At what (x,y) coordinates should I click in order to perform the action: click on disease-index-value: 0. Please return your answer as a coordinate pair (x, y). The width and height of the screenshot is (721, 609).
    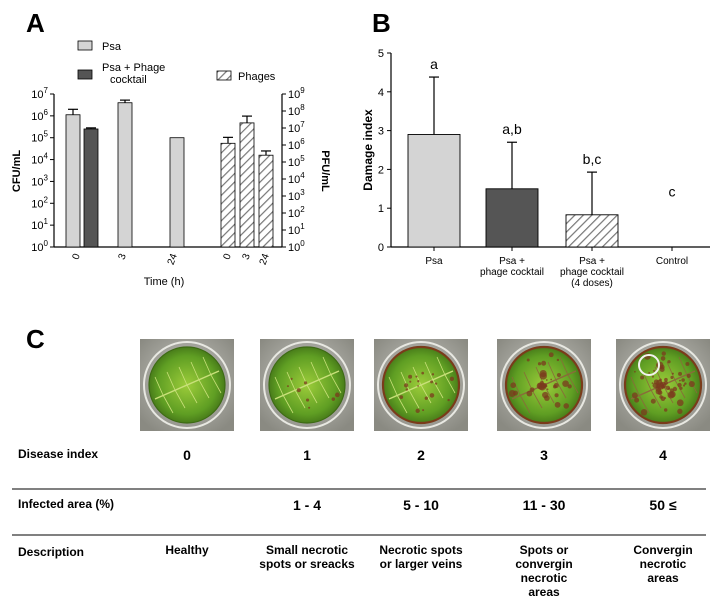
    Looking at the image, I should click on (187, 455).